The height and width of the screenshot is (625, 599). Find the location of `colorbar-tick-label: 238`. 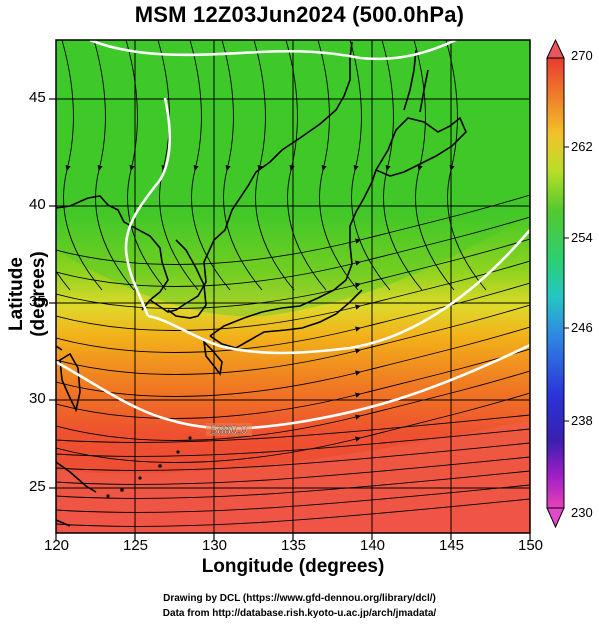

colorbar-tick-label: 238 is located at coordinates (582, 420).